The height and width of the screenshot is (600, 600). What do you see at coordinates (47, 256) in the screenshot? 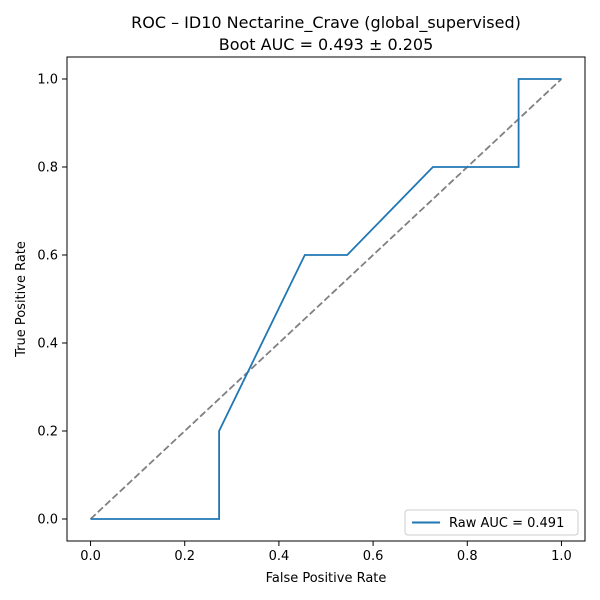
I see `y-tick-label: 0.6` at bounding box center [47, 256].